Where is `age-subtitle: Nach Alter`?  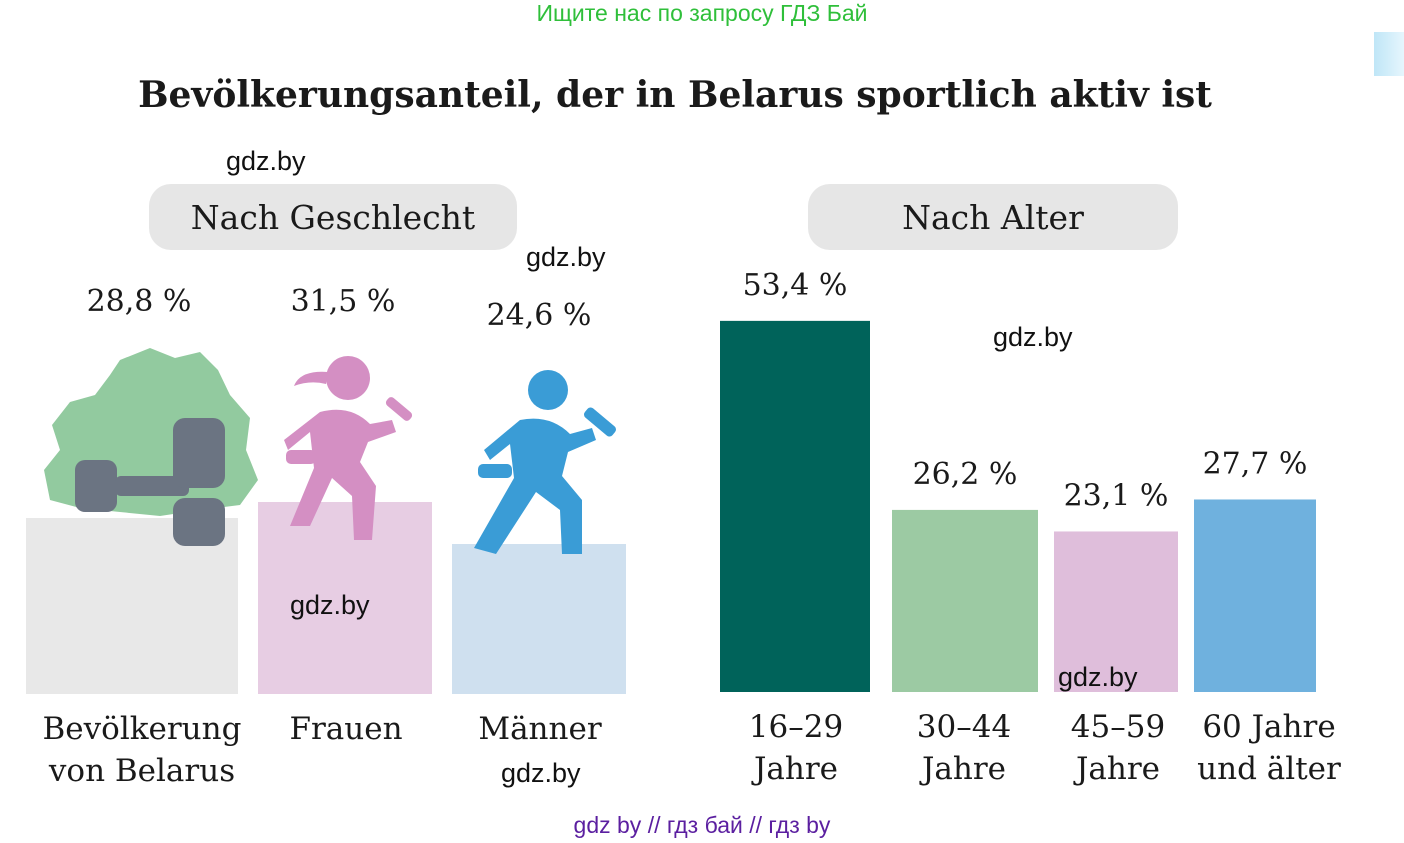 age-subtitle: Nach Alter is located at coordinates (993, 217).